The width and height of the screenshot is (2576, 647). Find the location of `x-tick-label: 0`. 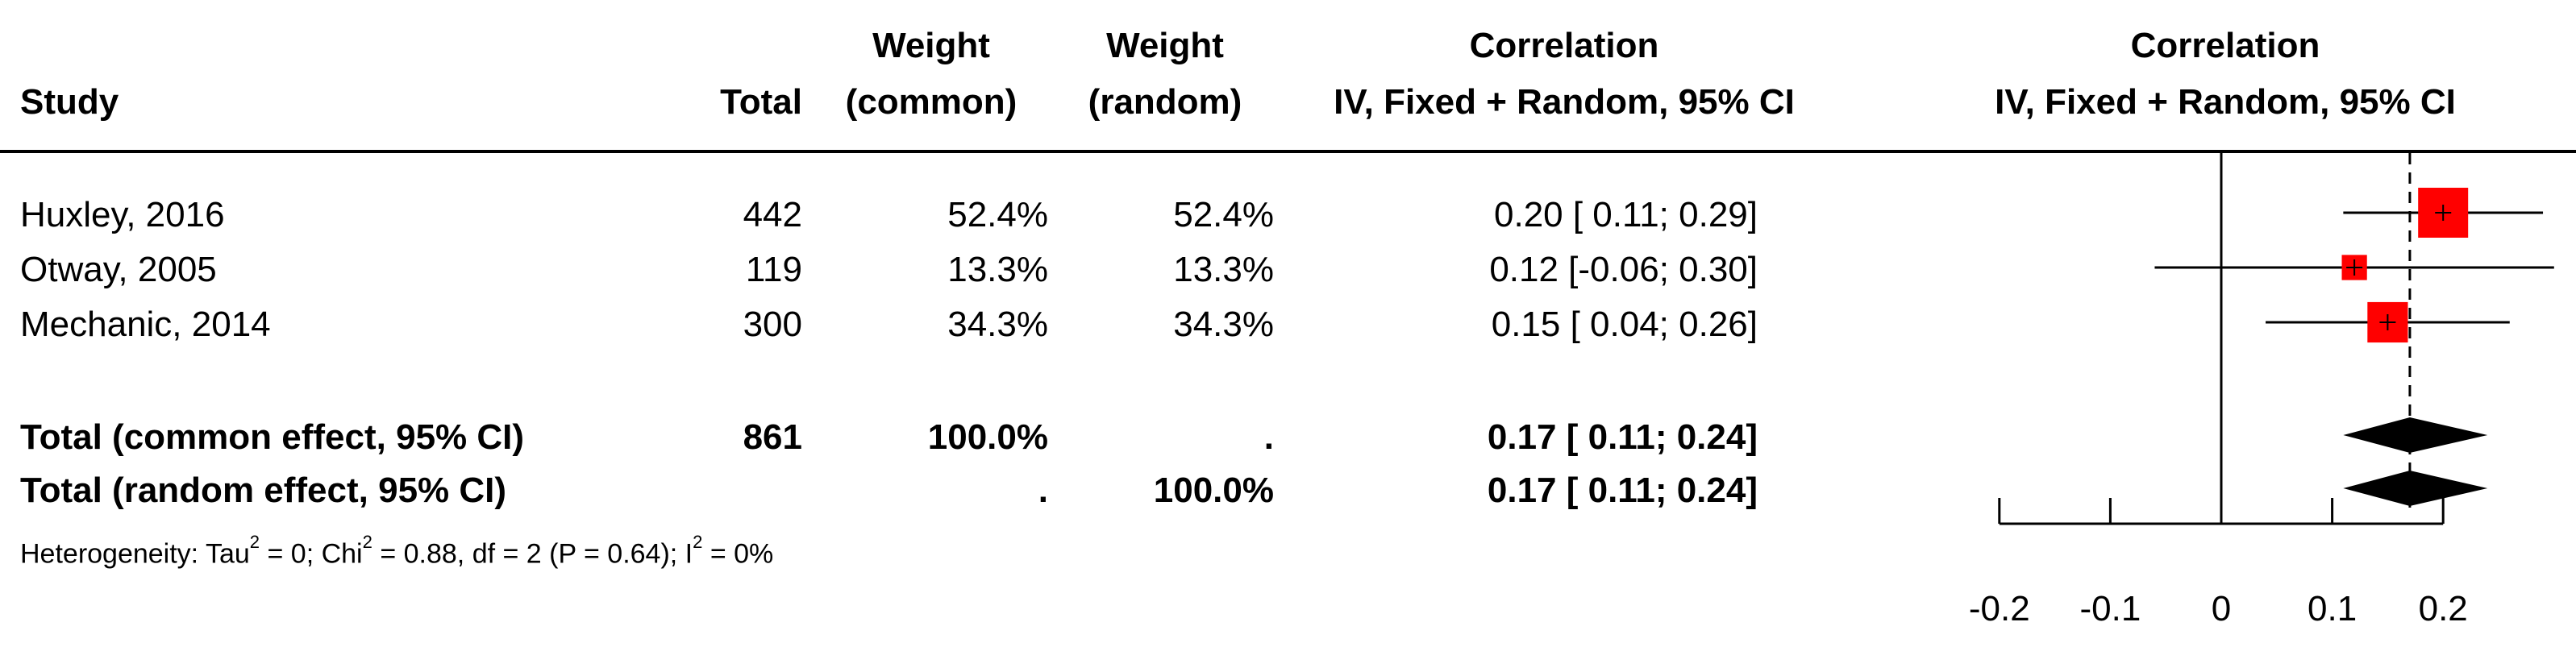

x-tick-label: 0 is located at coordinates (2221, 608).